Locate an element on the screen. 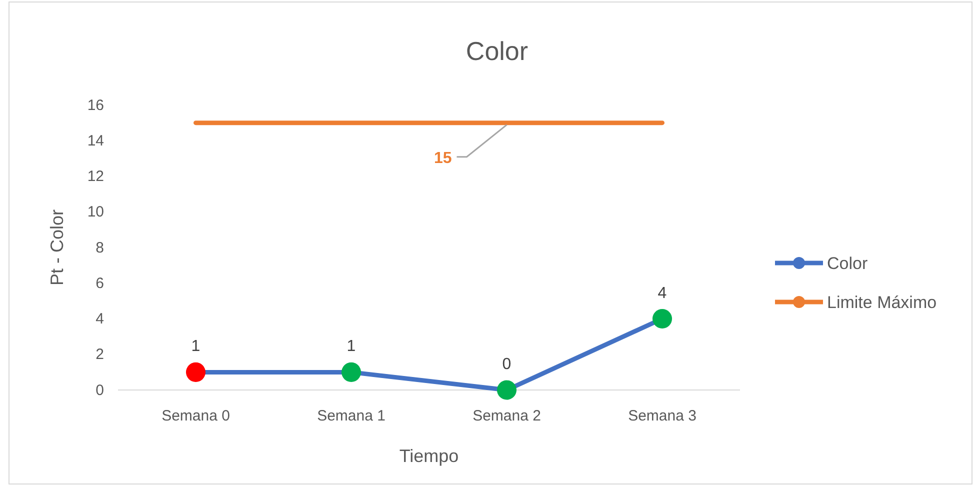 This screenshot has height=487, width=975. y-tick-label: 14 is located at coordinates (95, 141).